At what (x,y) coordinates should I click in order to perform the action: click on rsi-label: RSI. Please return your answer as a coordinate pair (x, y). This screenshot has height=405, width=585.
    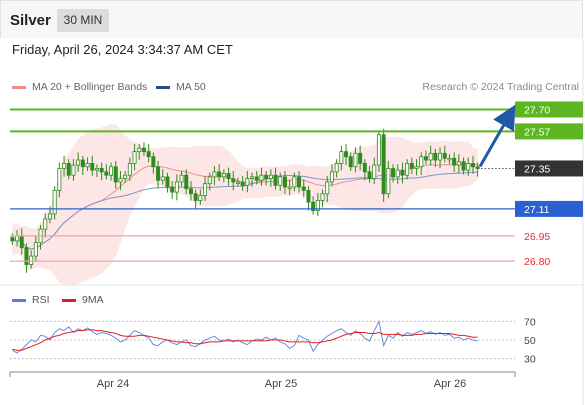
    Looking at the image, I should click on (41, 300).